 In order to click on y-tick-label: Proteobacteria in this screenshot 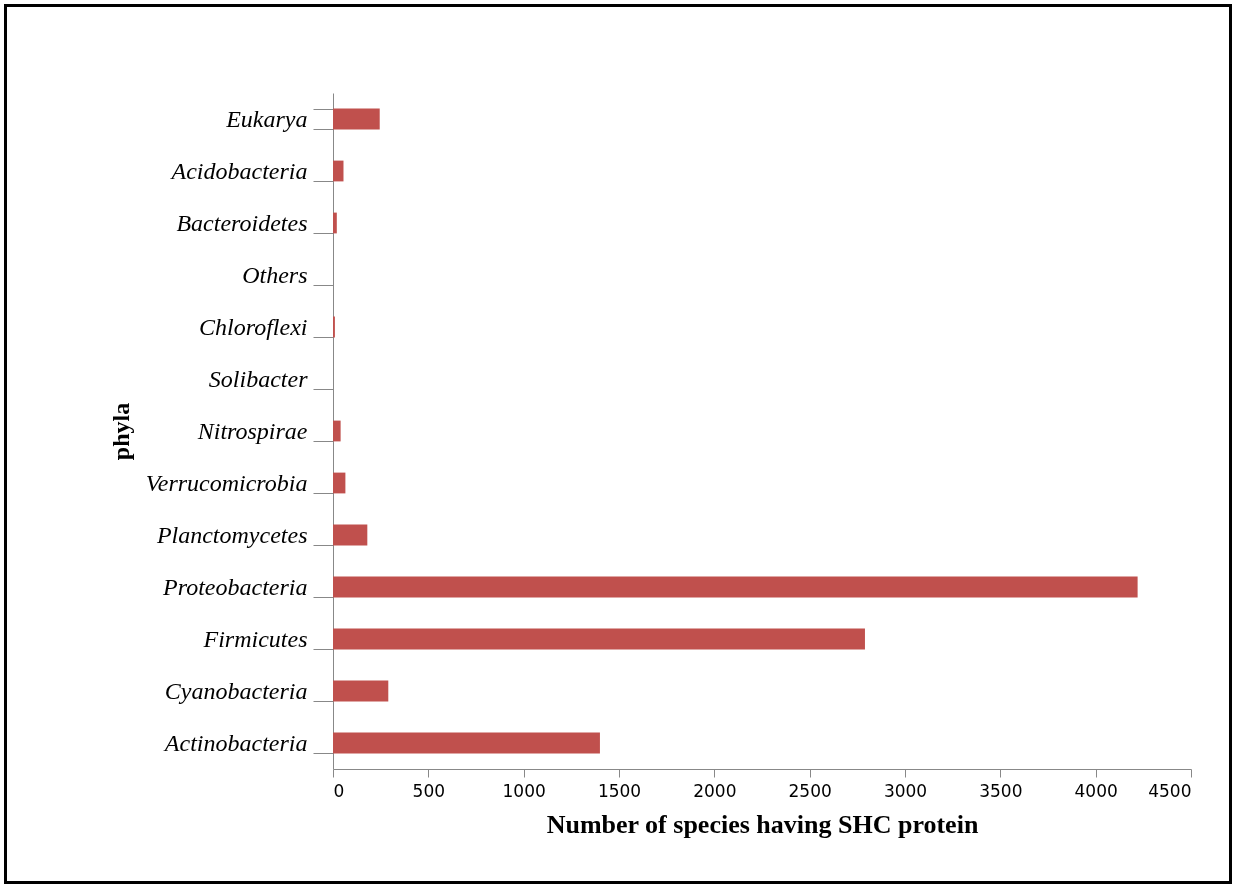, I will do `click(235, 586)`.